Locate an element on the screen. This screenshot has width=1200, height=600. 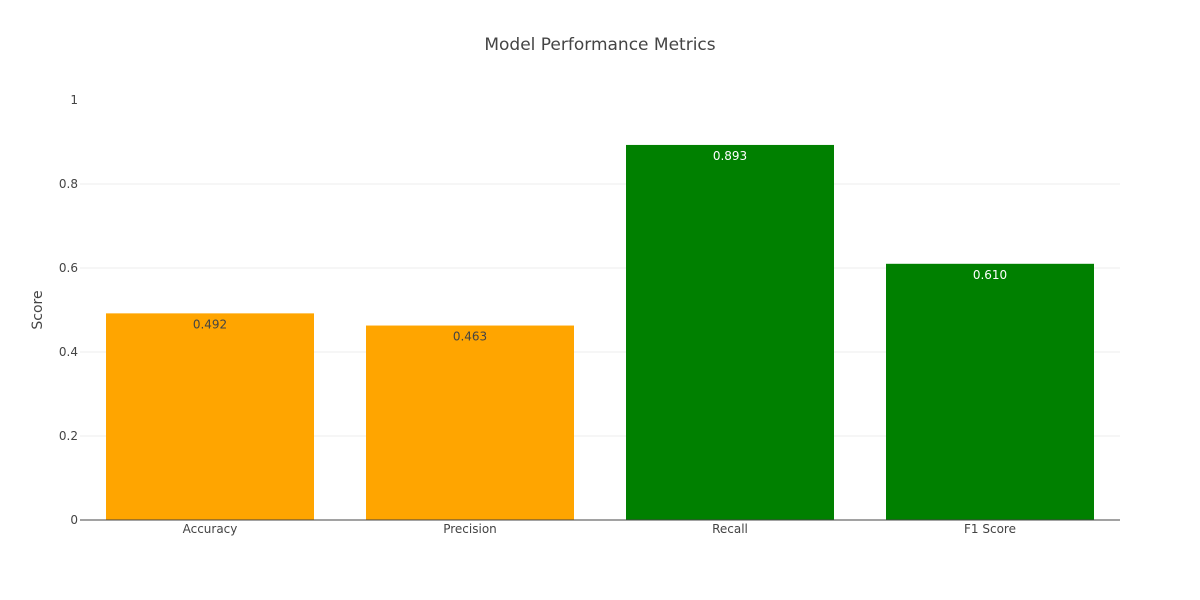
y-tick-label: 0.2 is located at coordinates (68, 436).